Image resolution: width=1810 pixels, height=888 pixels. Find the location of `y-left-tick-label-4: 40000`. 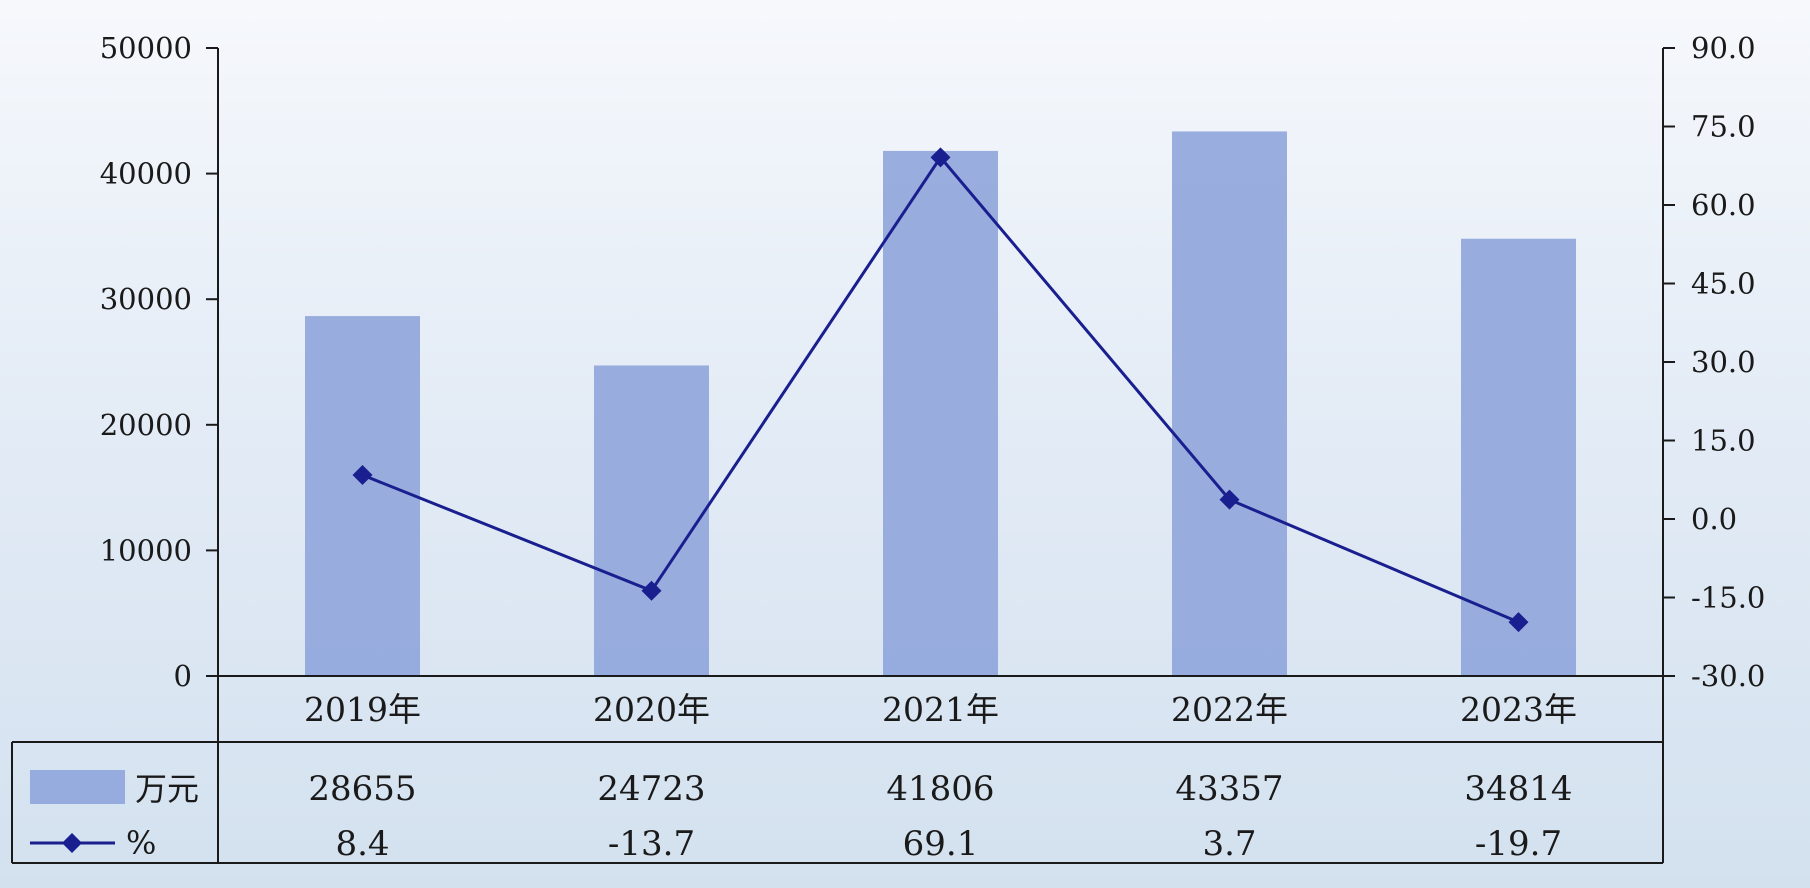

y-left-tick-label-4: 40000 is located at coordinates (146, 174).